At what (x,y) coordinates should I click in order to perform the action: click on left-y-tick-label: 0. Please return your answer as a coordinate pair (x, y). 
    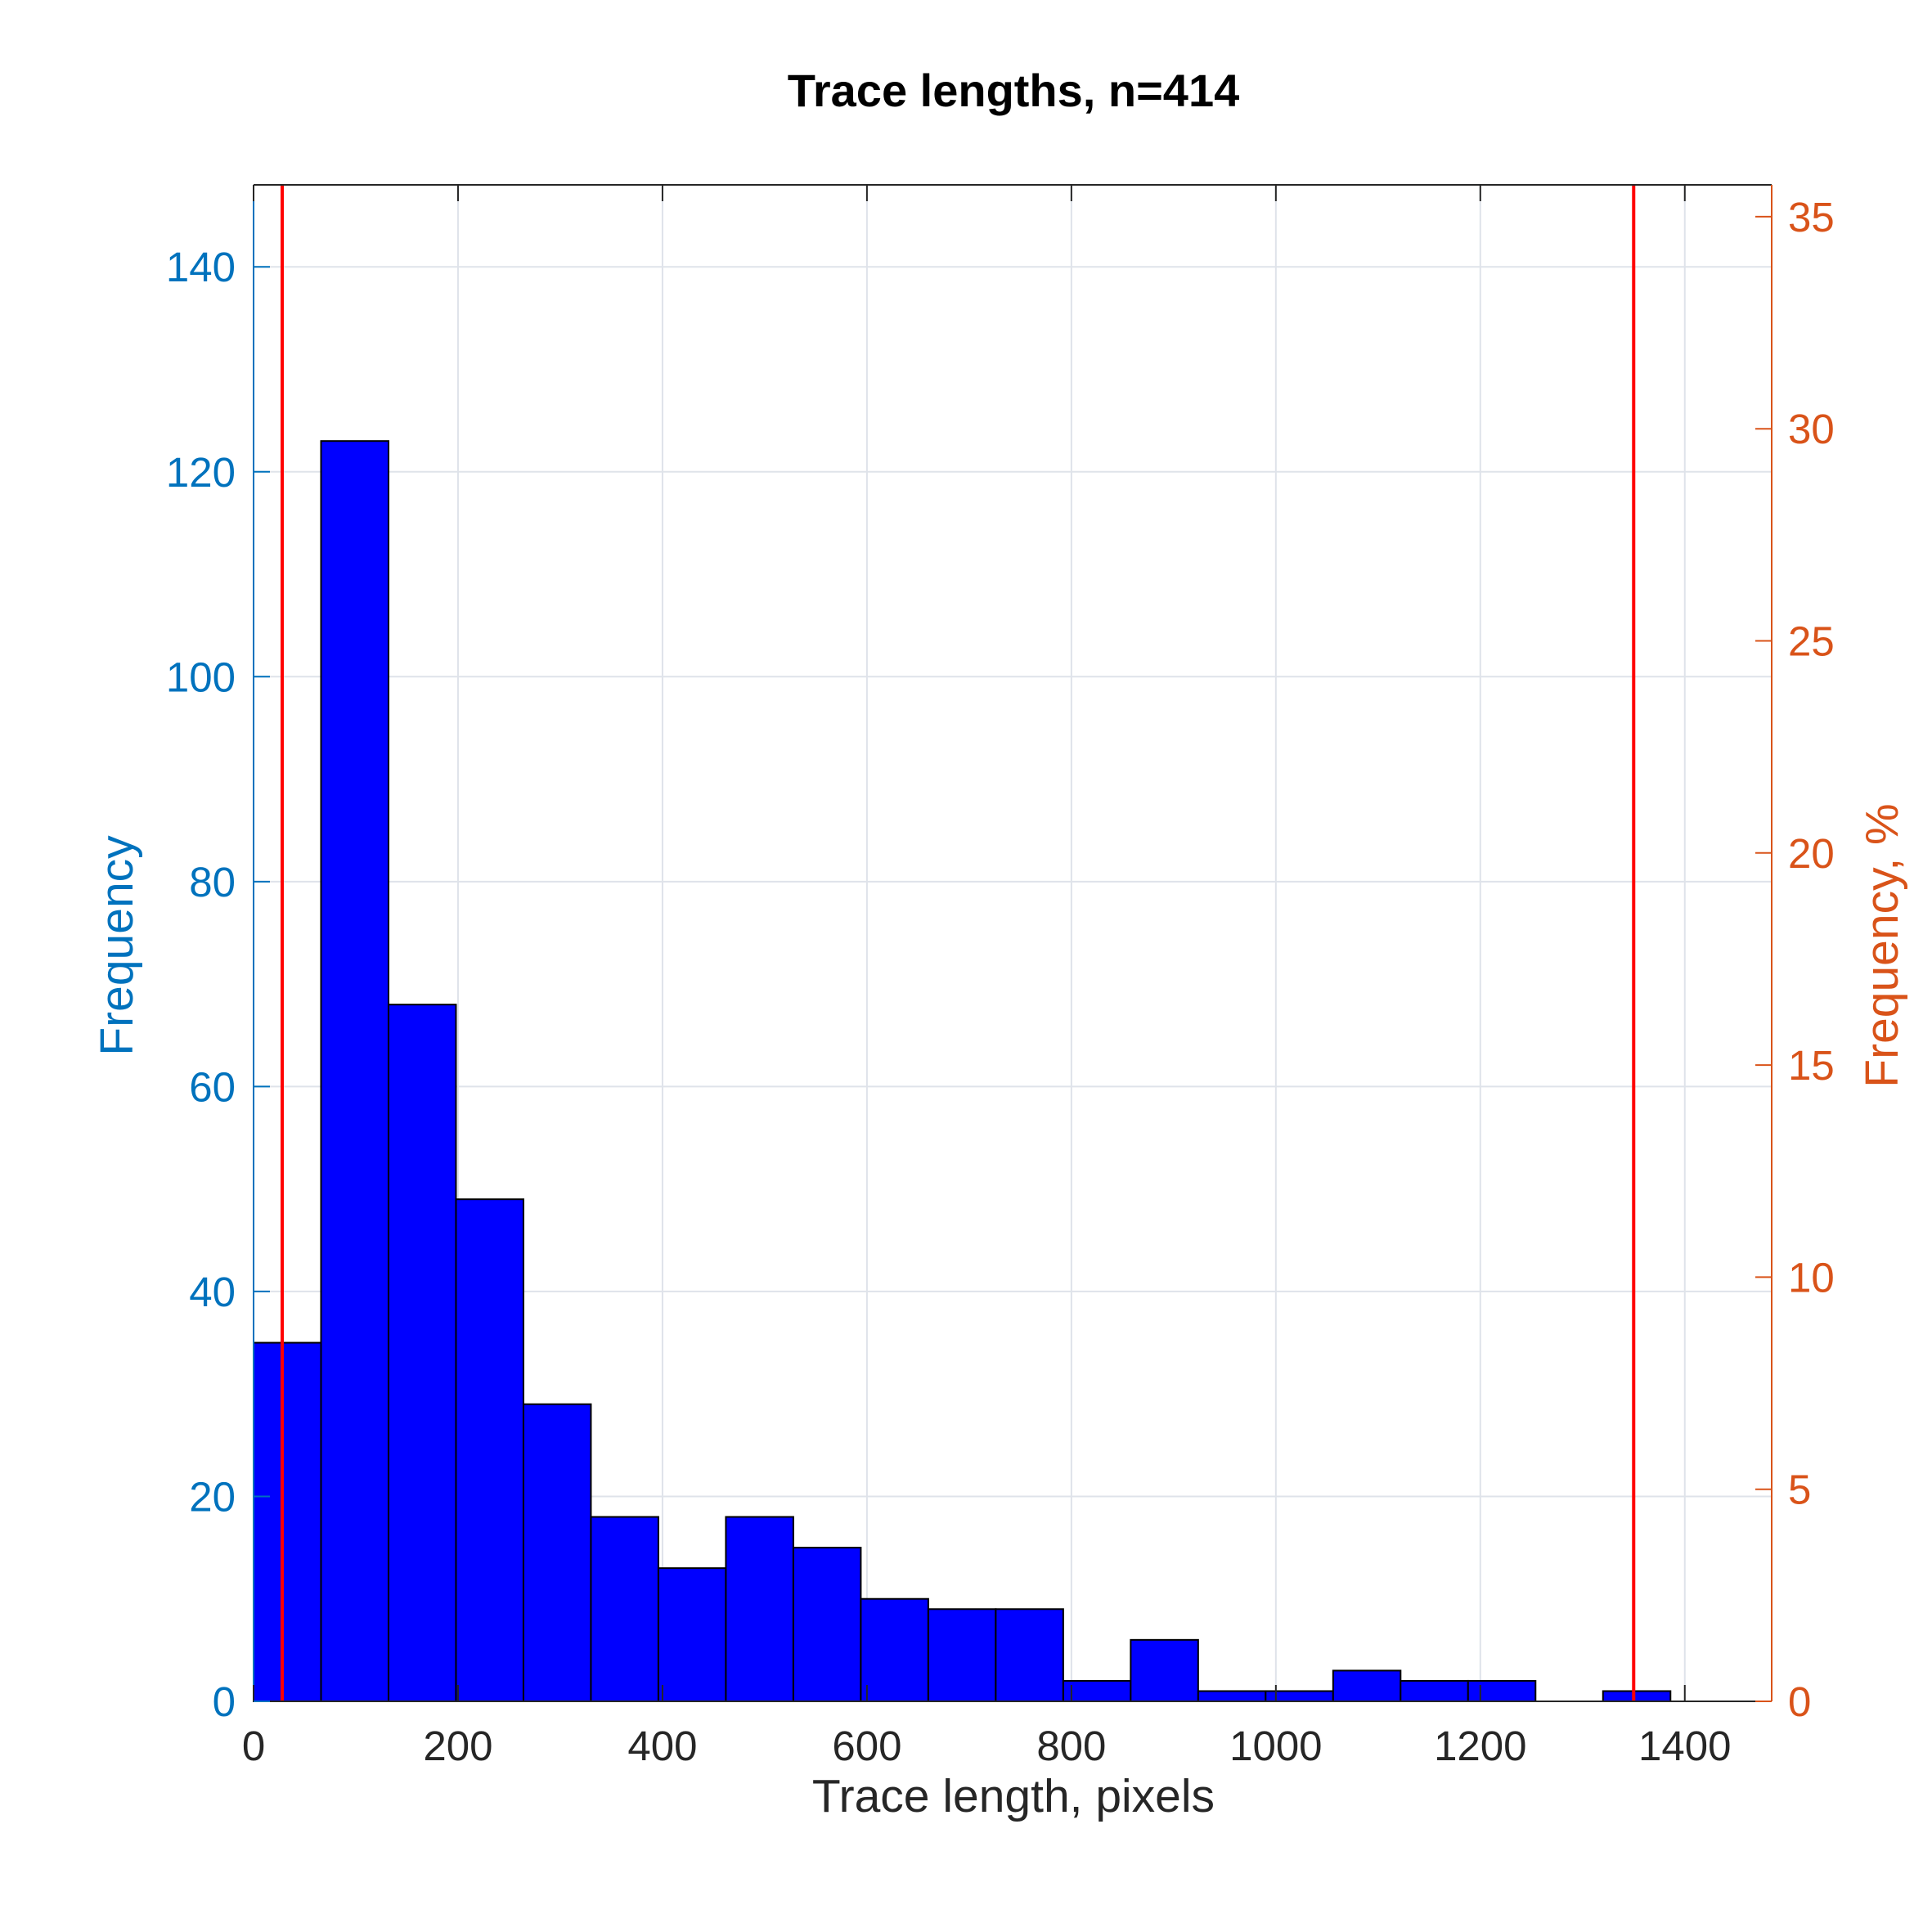
    Looking at the image, I should click on (225, 1701).